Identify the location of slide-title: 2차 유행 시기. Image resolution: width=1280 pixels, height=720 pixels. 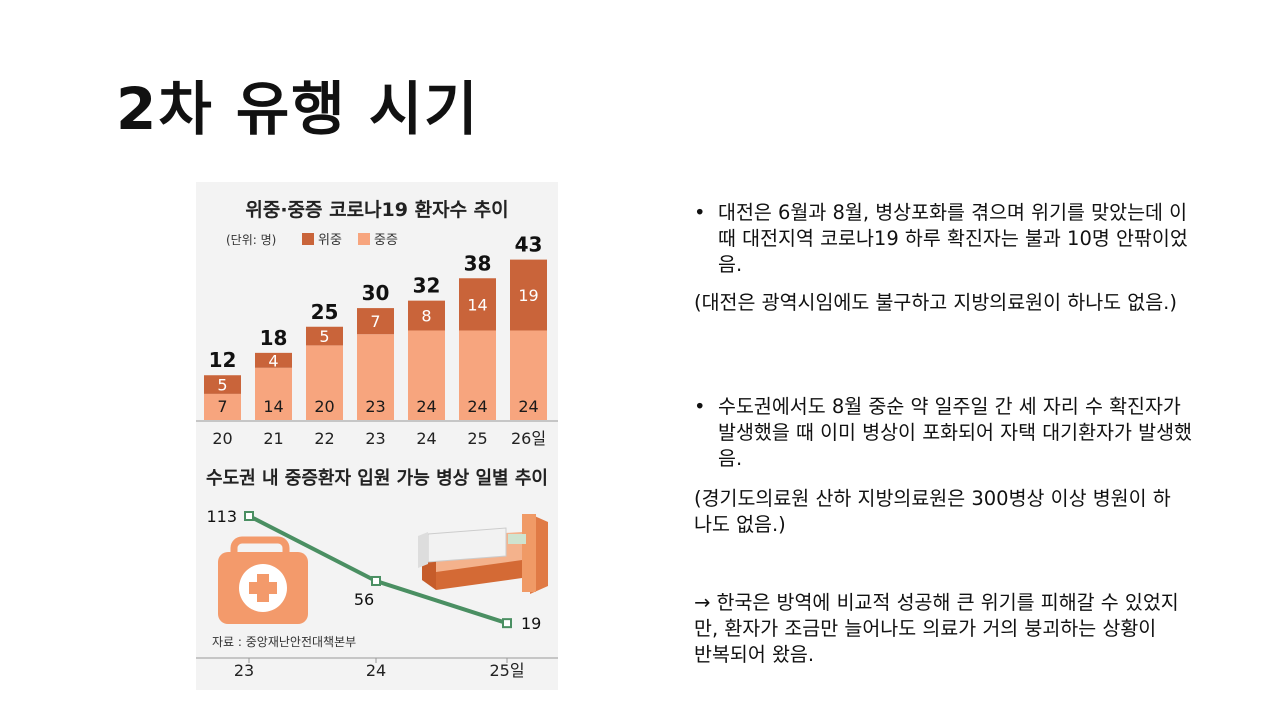
(298, 109).